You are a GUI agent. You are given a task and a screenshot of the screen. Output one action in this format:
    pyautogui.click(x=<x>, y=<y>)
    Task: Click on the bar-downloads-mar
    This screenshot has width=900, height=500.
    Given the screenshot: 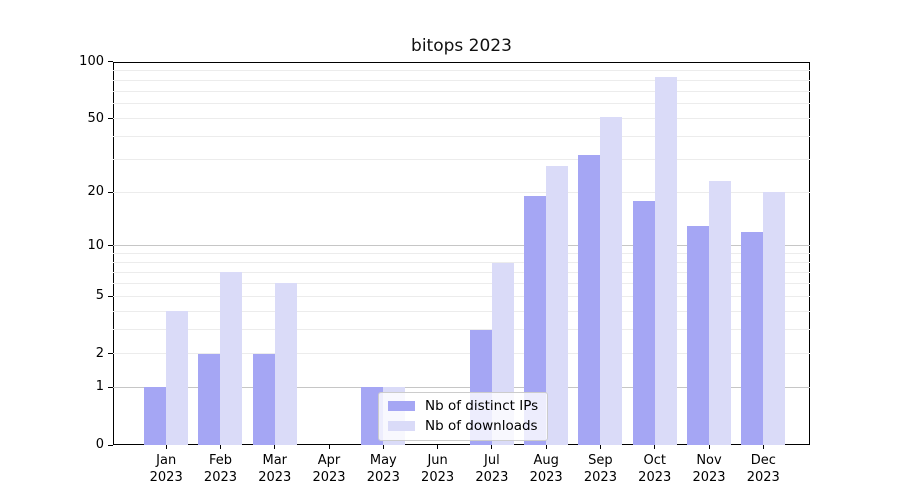 What is the action you would take?
    pyautogui.click(x=285, y=364)
    